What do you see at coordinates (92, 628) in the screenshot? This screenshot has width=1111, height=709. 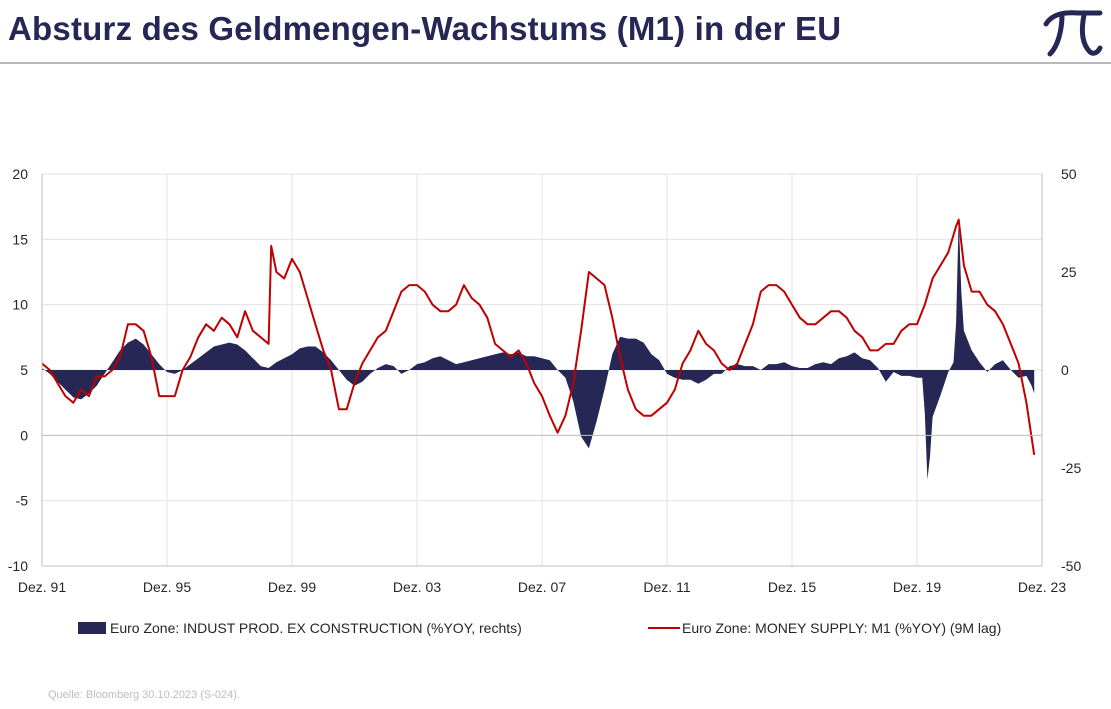 I see `legend-swatch-area` at bounding box center [92, 628].